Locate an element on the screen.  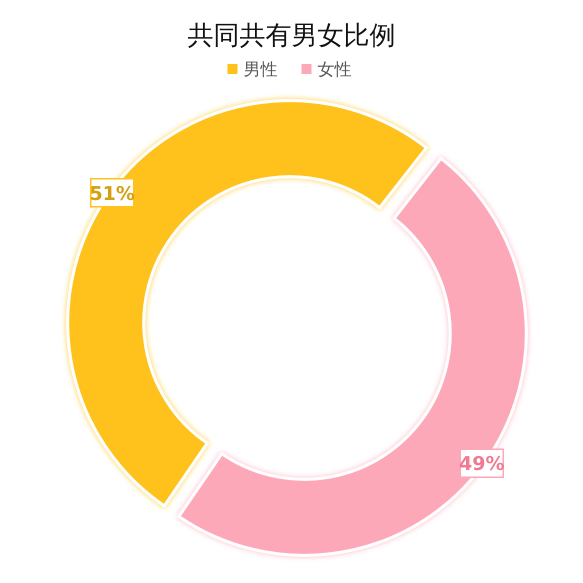
legend-label: 女性 is located at coordinates (335, 70).